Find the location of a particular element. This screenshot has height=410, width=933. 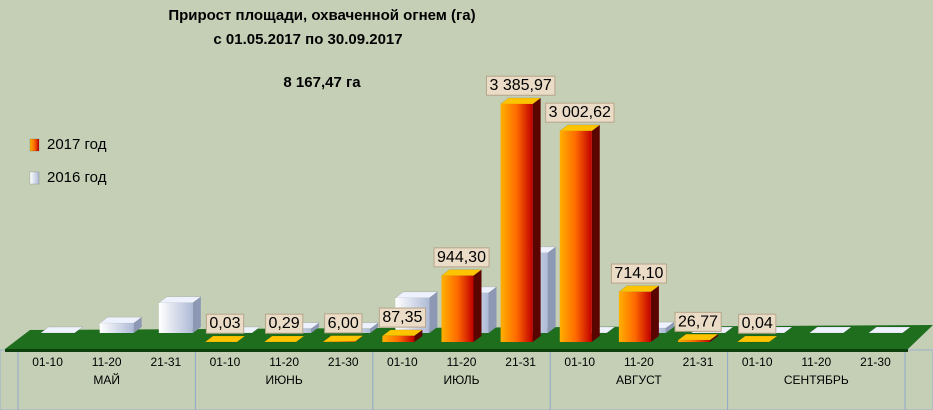

value-label: 3 002,62 is located at coordinates (580, 112).